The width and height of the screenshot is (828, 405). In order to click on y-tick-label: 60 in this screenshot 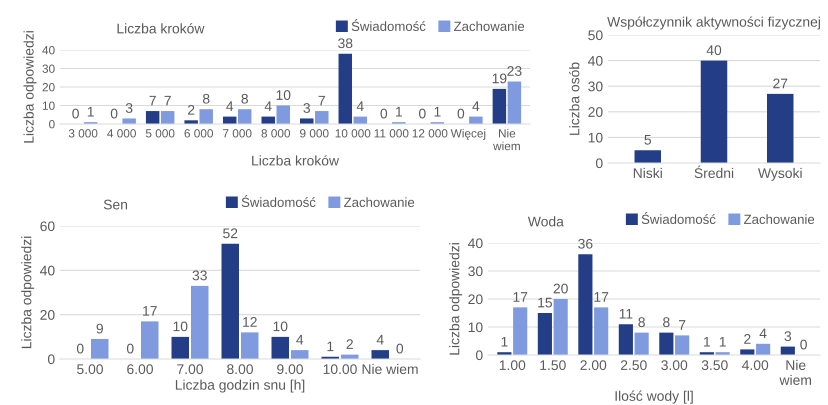, I will do `click(47, 226)`.